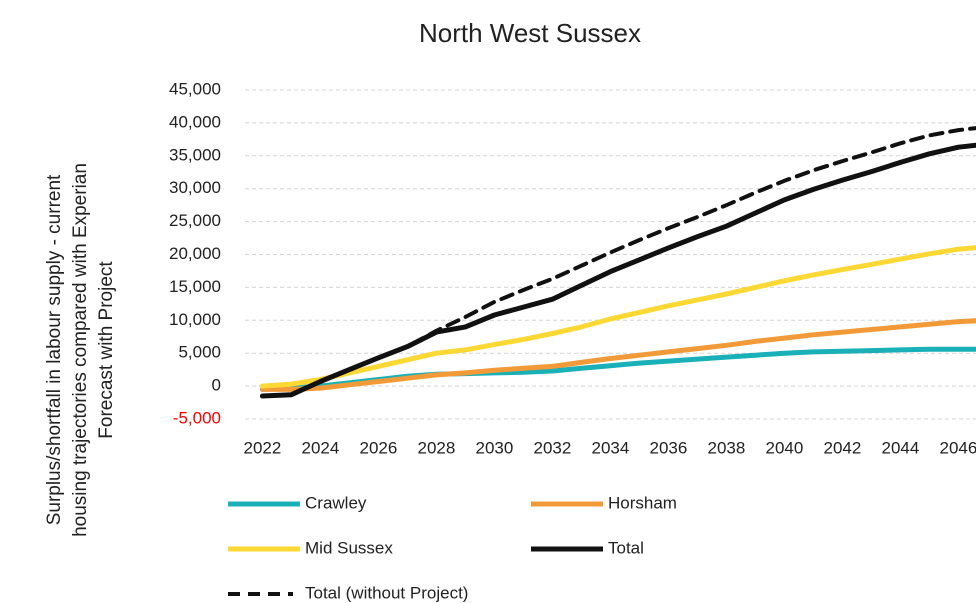 Image resolution: width=976 pixels, height=603 pixels. I want to click on y-tick-label: 30,000, so click(195, 187).